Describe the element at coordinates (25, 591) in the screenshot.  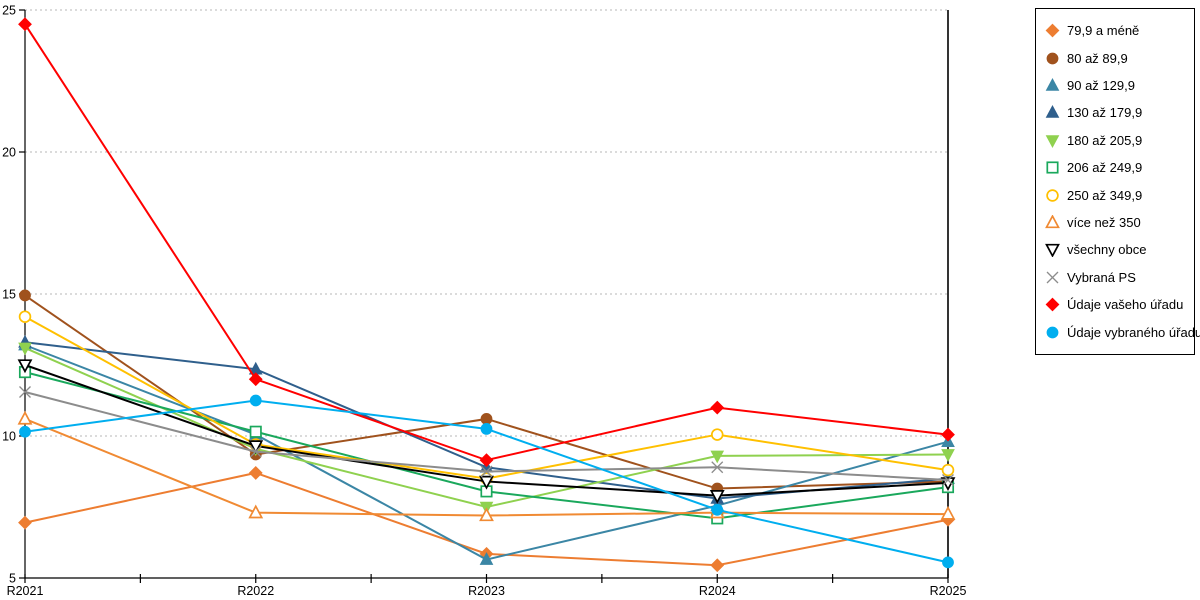
I see `x-tick-label: R2021` at that location.